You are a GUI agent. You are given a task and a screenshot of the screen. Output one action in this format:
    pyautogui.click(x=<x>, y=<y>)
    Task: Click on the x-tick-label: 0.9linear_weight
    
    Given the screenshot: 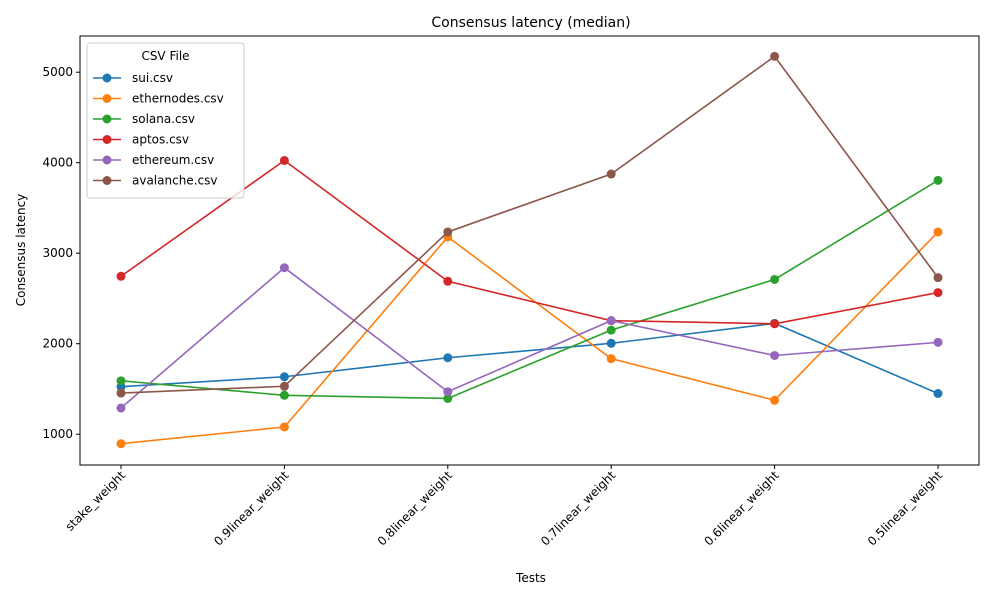 What is the action you would take?
    pyautogui.click(x=251, y=508)
    